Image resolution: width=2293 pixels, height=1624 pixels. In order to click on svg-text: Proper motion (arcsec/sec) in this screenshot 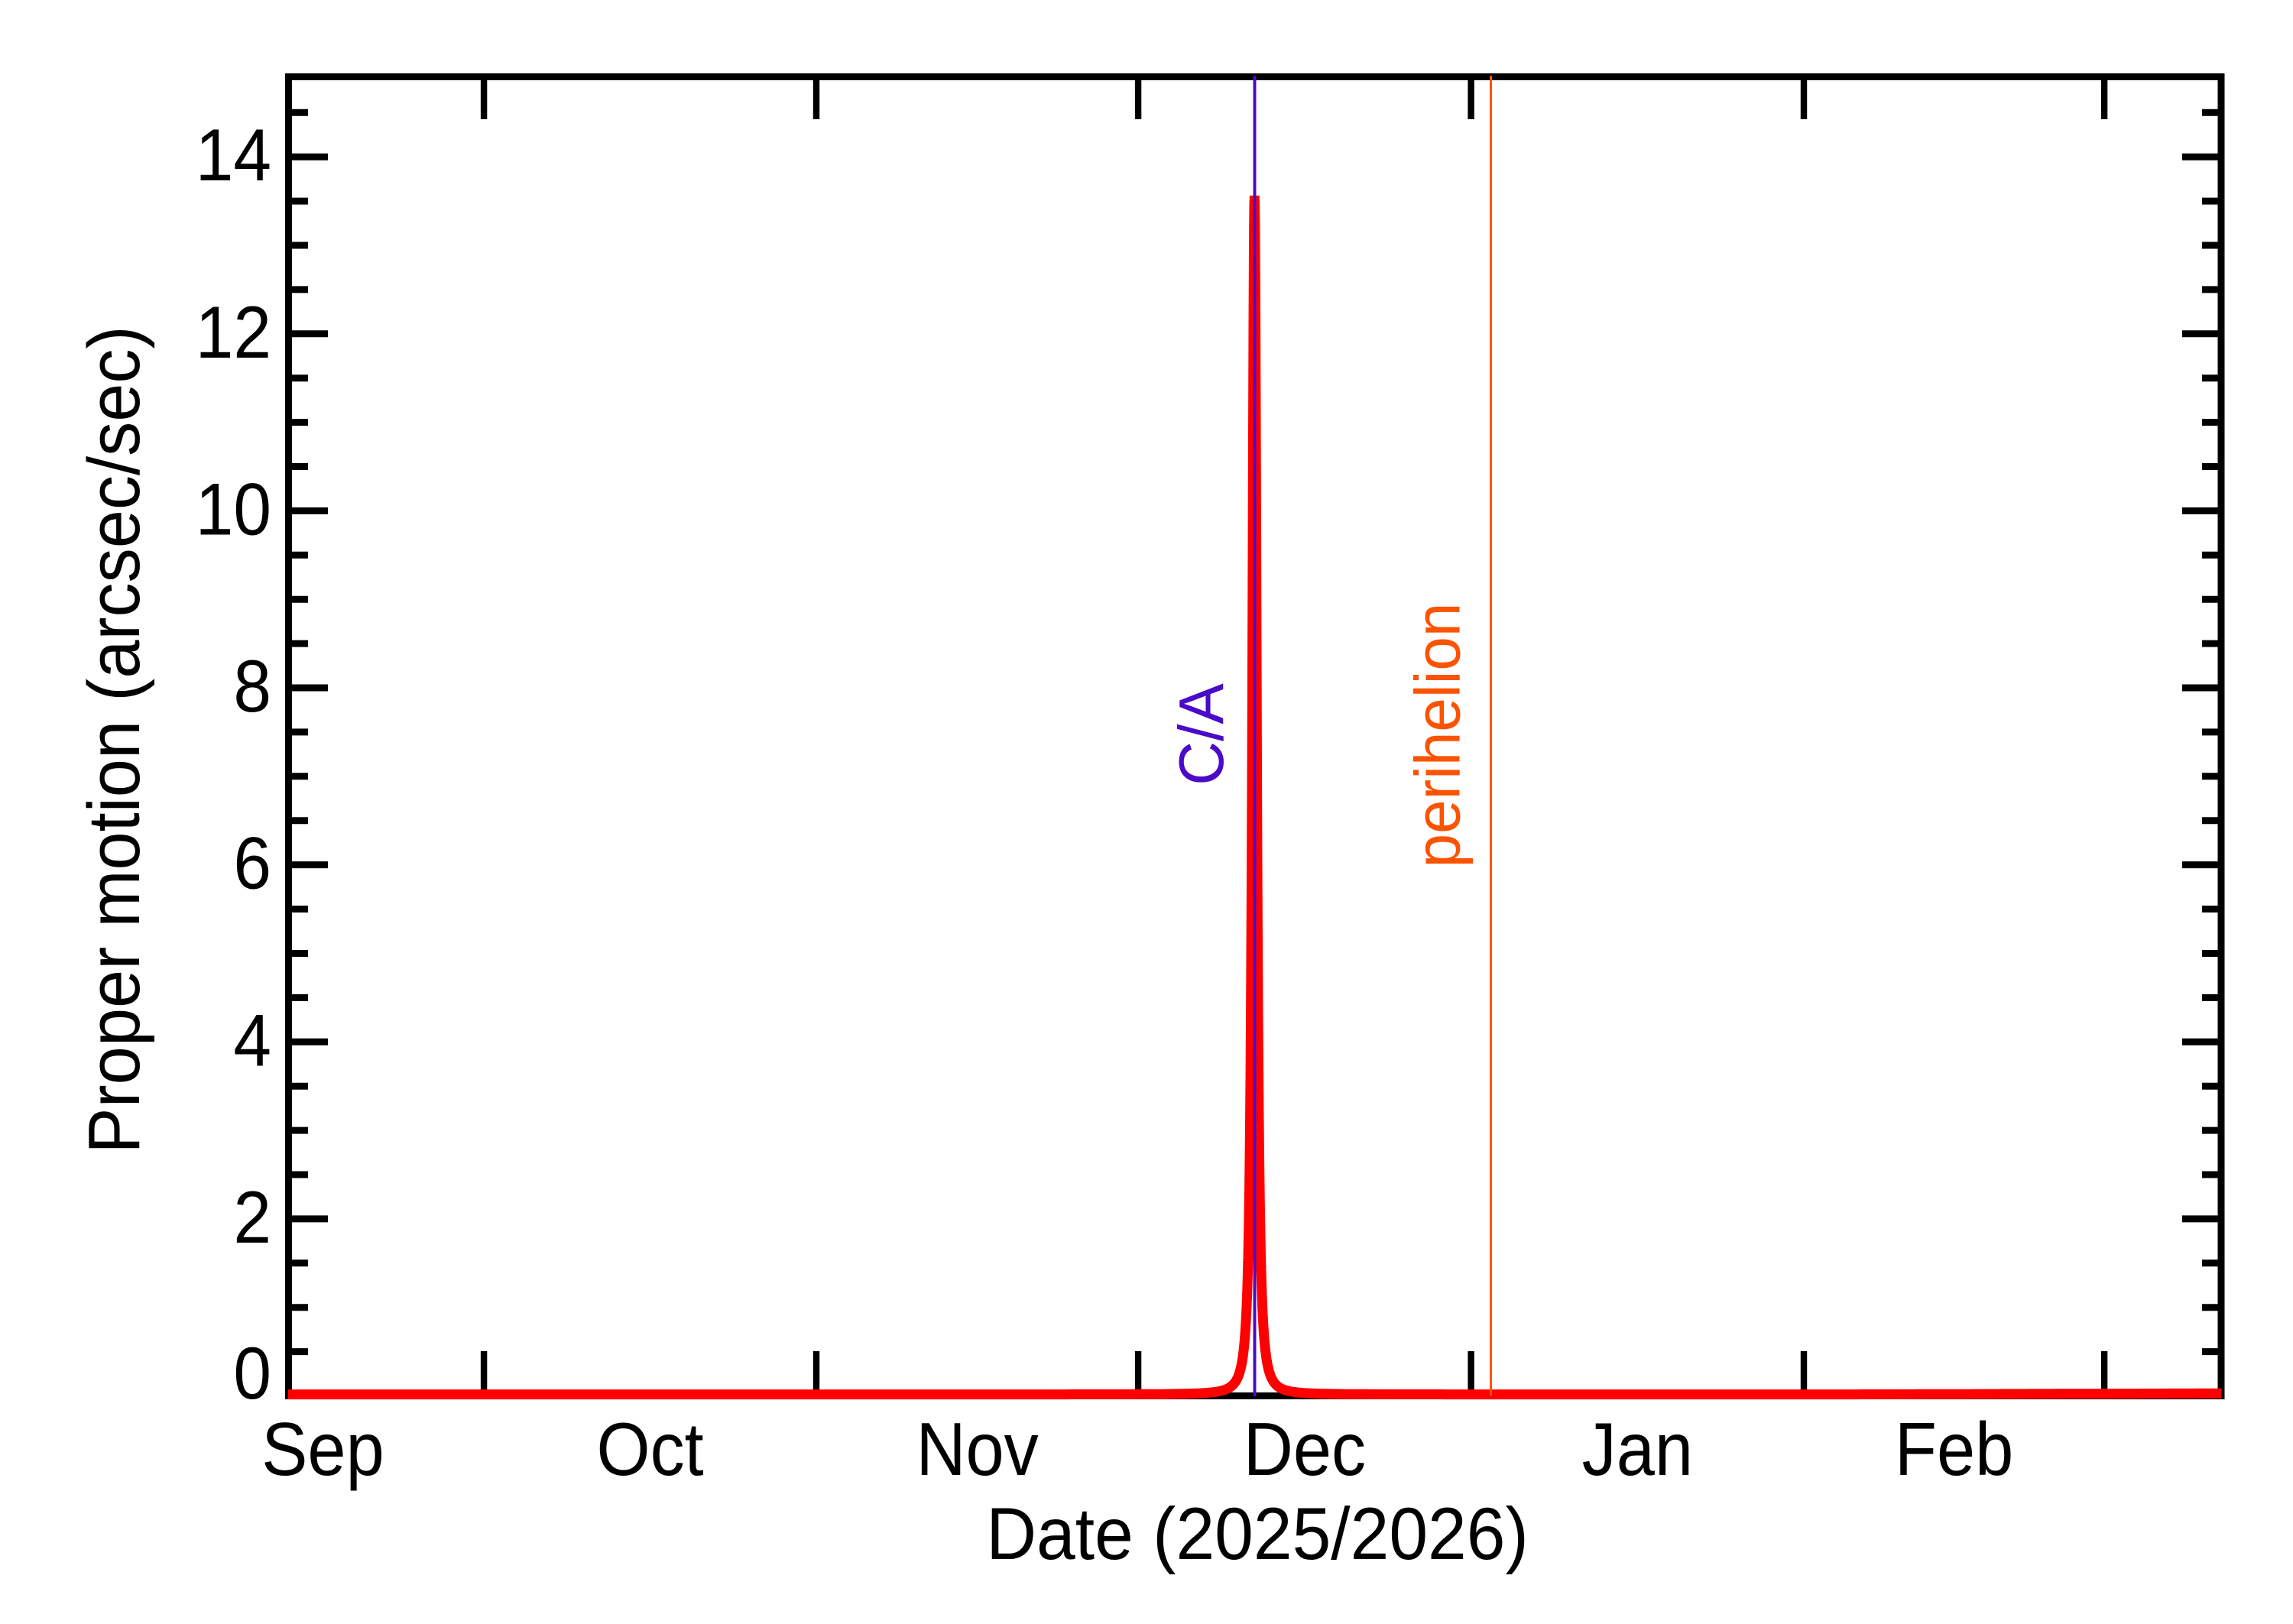, I will do `click(113, 739)`.